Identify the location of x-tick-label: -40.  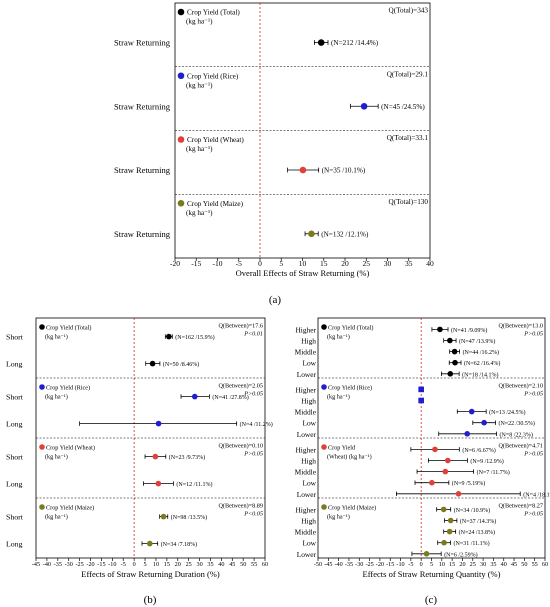
(47, 564).